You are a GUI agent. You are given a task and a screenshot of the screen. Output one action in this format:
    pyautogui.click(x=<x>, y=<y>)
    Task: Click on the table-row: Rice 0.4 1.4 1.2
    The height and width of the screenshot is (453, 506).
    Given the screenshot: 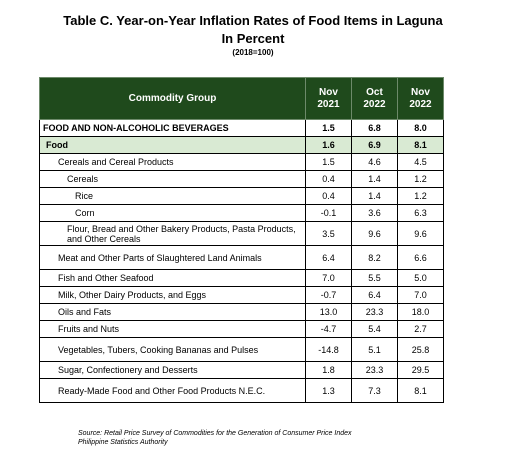 What is the action you would take?
    pyautogui.click(x=241, y=196)
    